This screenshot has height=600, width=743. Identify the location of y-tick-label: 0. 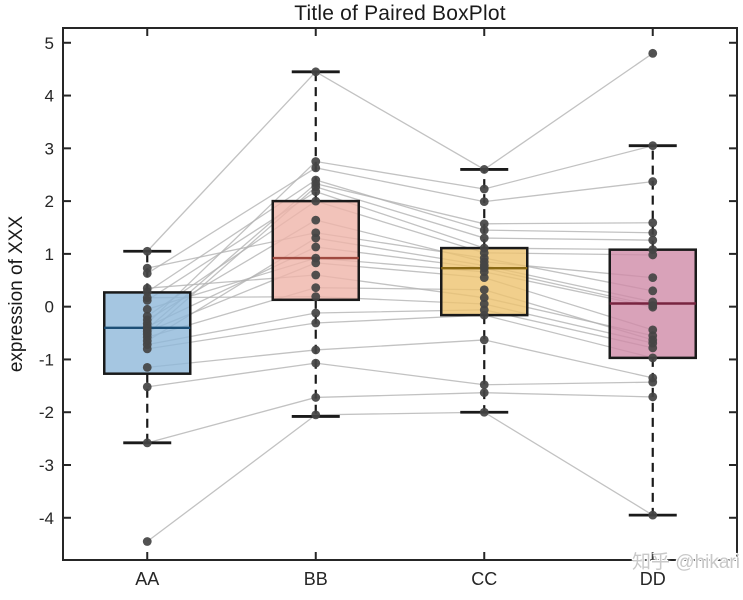
(49, 307).